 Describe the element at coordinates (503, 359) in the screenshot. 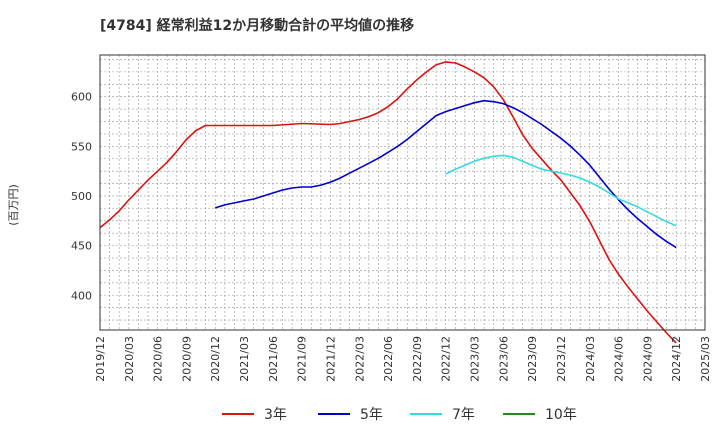

I see `x-tick-label: 2023/06` at that location.